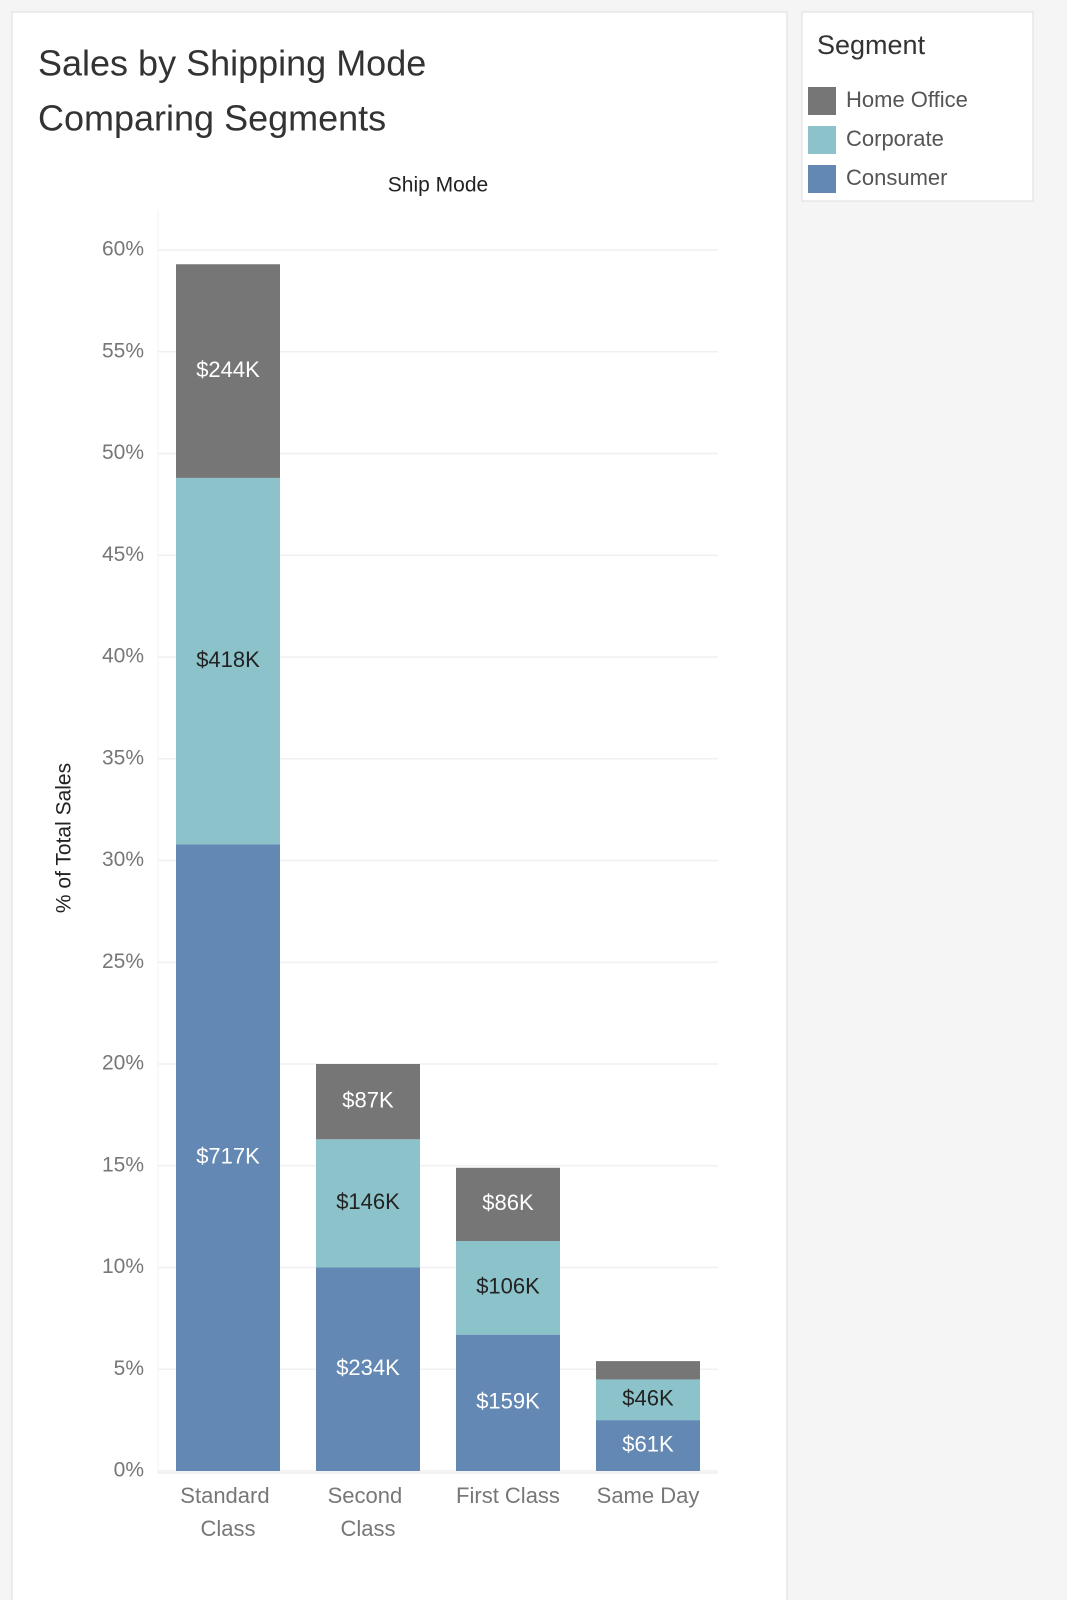  Describe the element at coordinates (895, 138) in the screenshot. I see `legend-label: Corporate` at that location.